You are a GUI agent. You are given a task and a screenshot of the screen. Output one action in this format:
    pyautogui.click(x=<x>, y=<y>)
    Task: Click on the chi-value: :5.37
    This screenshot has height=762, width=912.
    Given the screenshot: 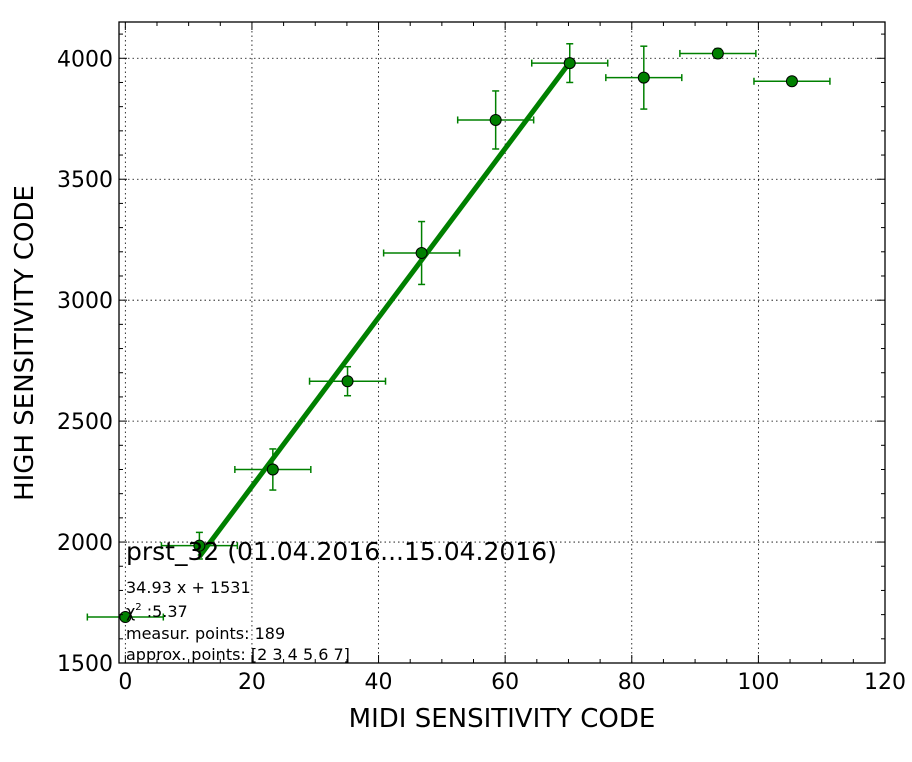 What is the action you would take?
    pyautogui.click(x=165, y=611)
    